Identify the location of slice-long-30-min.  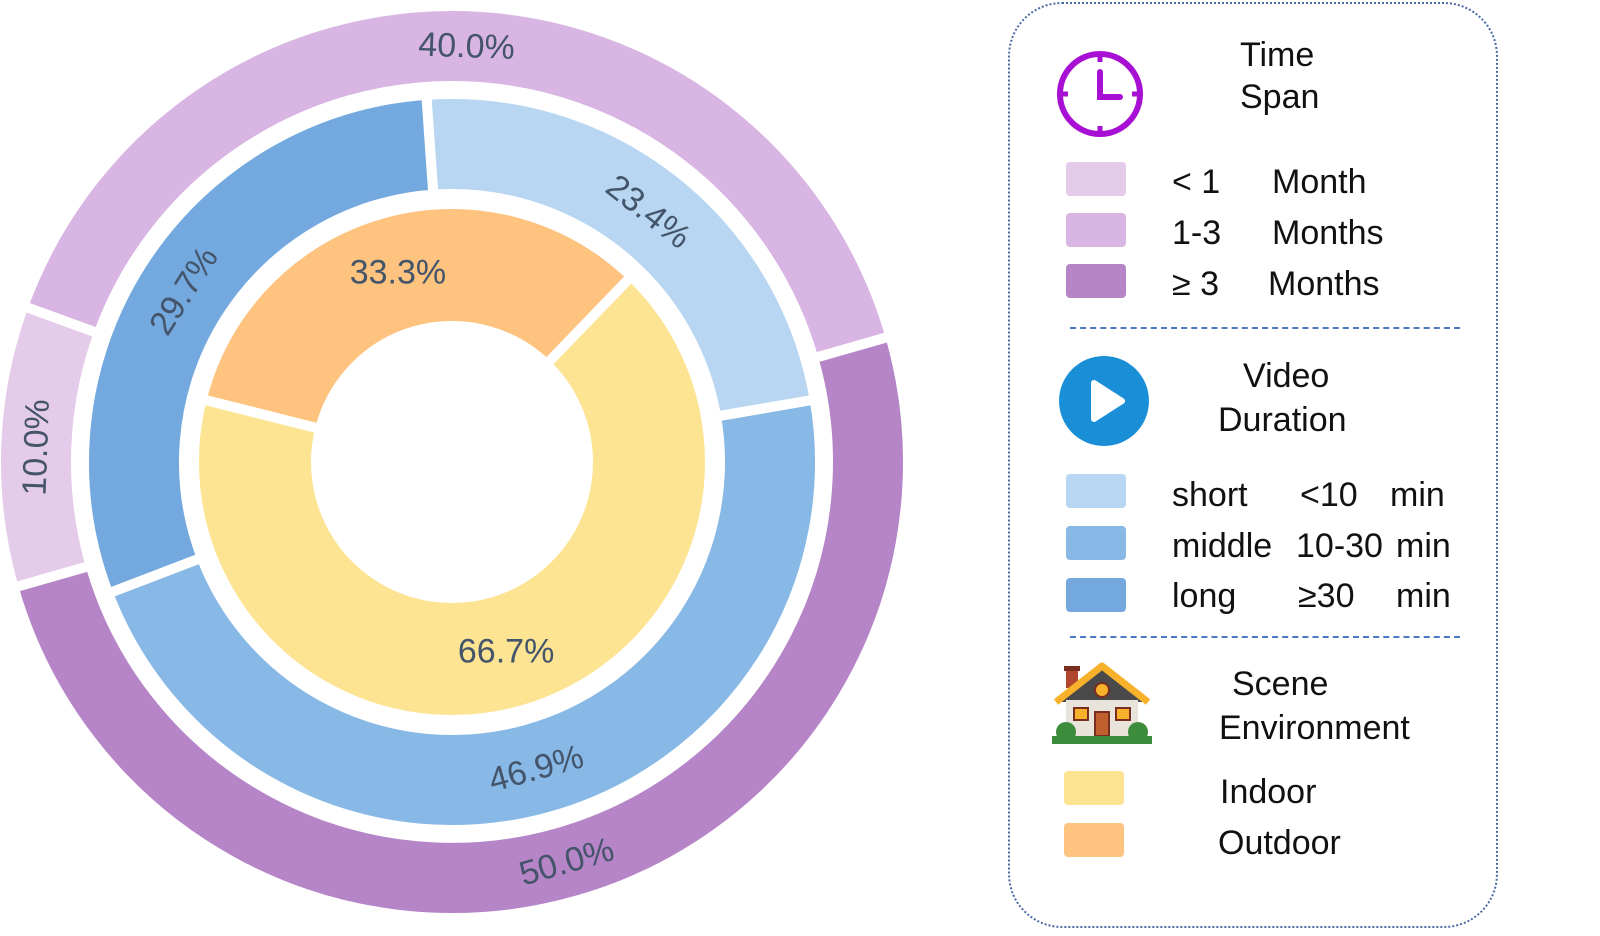
(259, 344).